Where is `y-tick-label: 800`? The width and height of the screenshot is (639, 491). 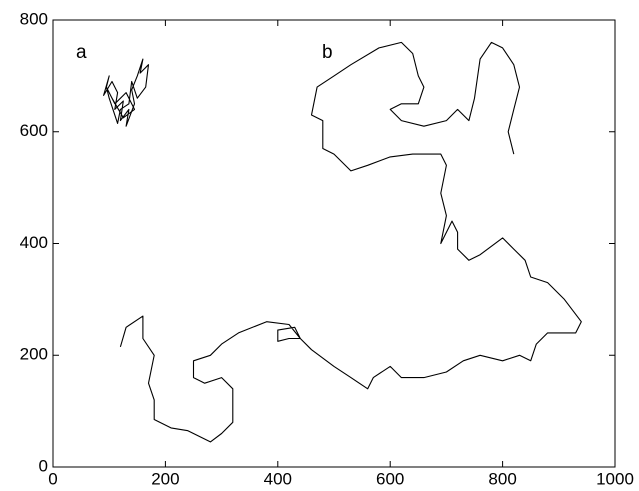
y-tick-label: 800 is located at coordinates (34, 18).